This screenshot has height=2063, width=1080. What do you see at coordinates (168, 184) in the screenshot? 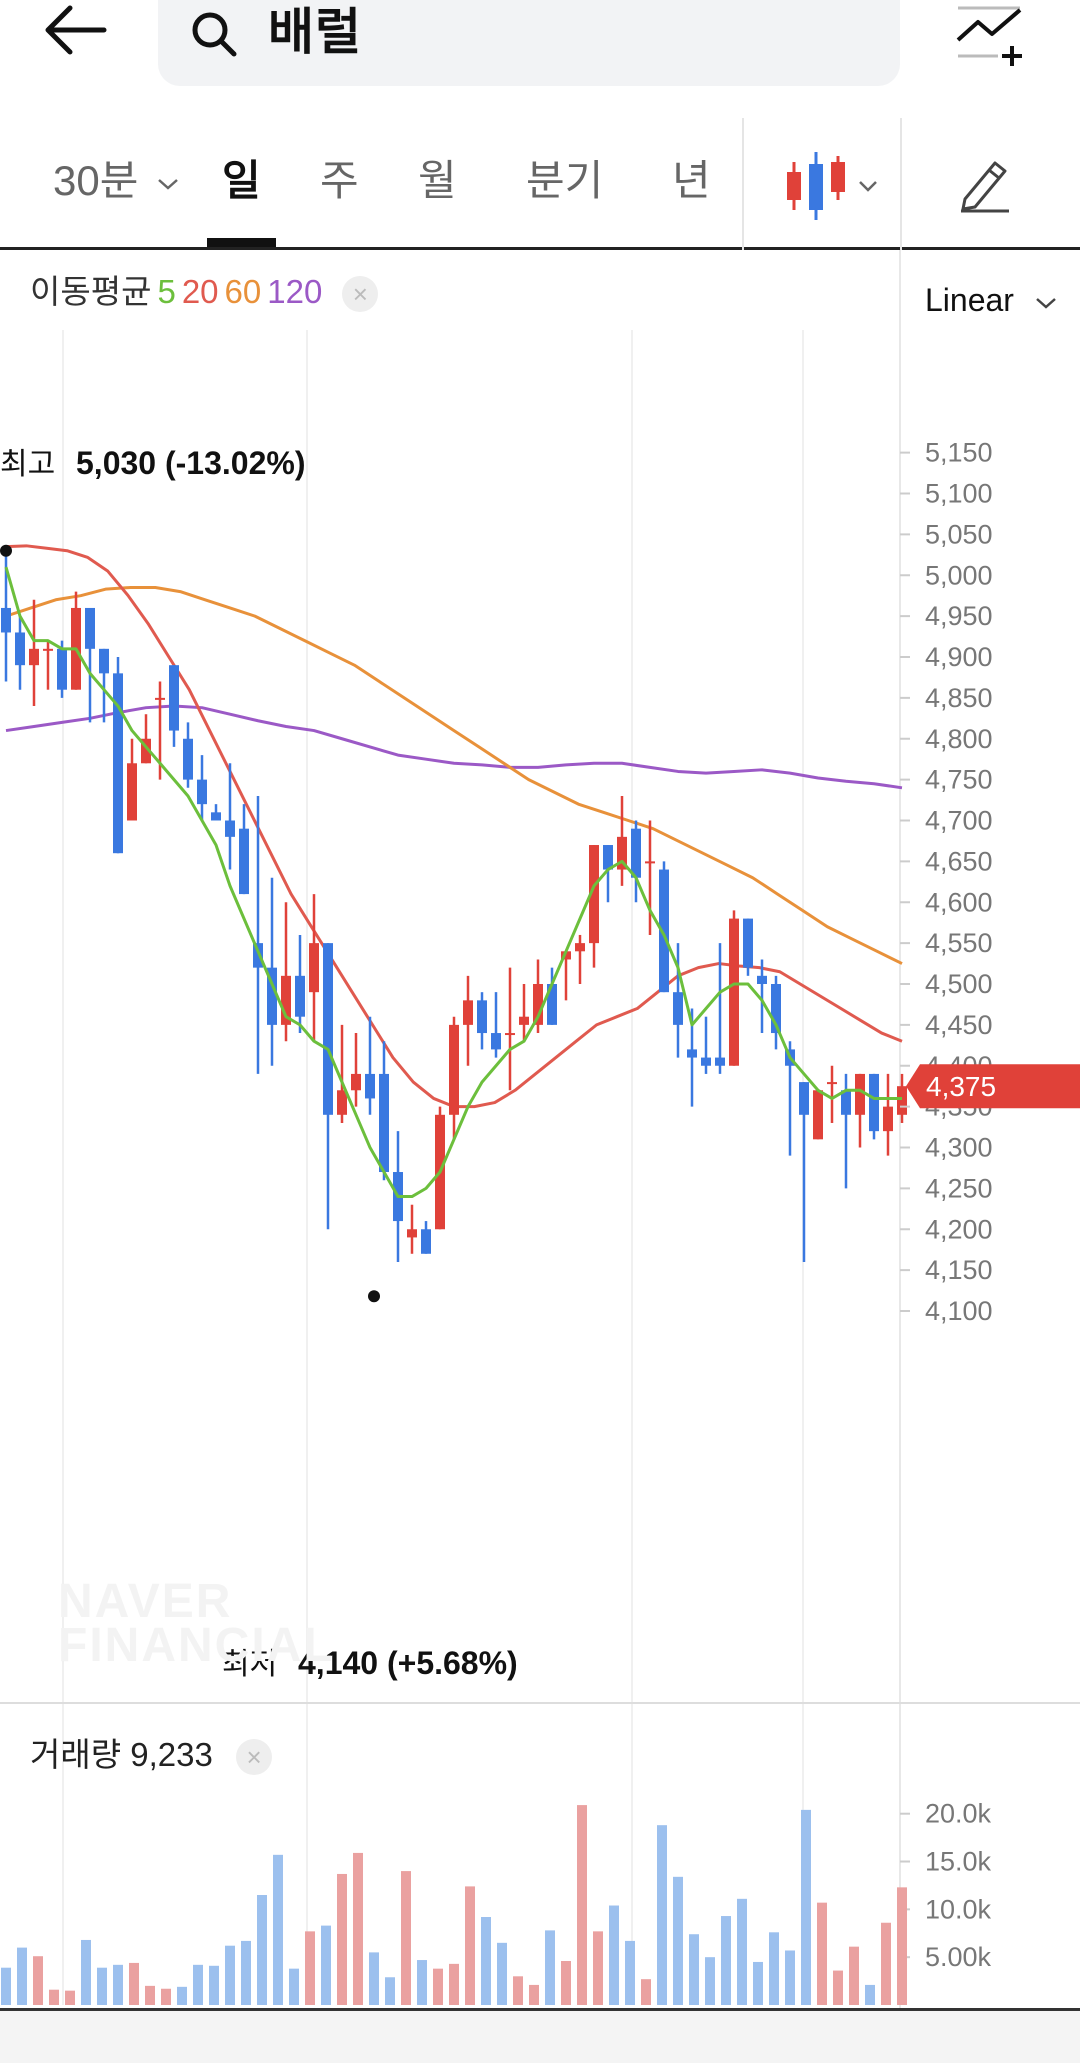
I see `chevron-down-icon` at bounding box center [168, 184].